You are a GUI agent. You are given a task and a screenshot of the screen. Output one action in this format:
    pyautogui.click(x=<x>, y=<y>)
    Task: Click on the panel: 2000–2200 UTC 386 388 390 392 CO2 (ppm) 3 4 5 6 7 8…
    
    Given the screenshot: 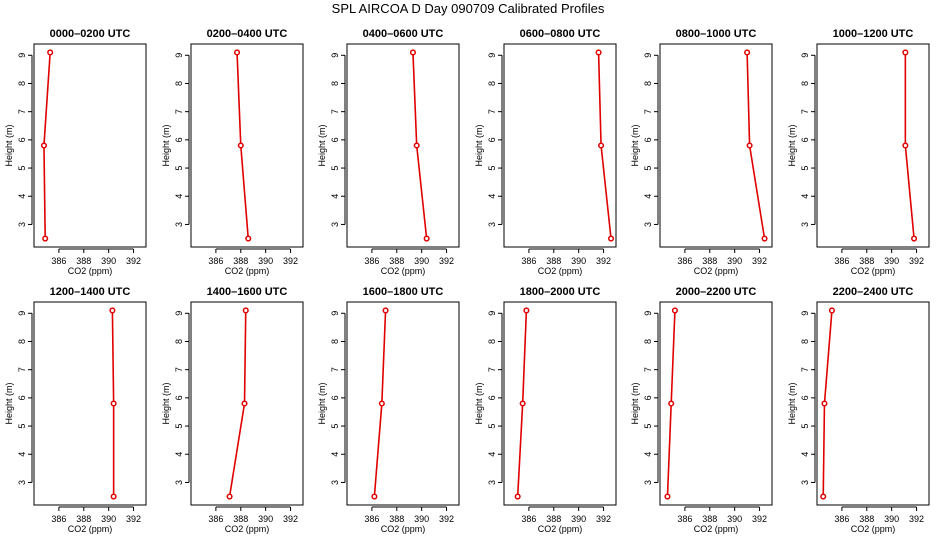 What is the action you would take?
    pyautogui.click(x=701, y=410)
    